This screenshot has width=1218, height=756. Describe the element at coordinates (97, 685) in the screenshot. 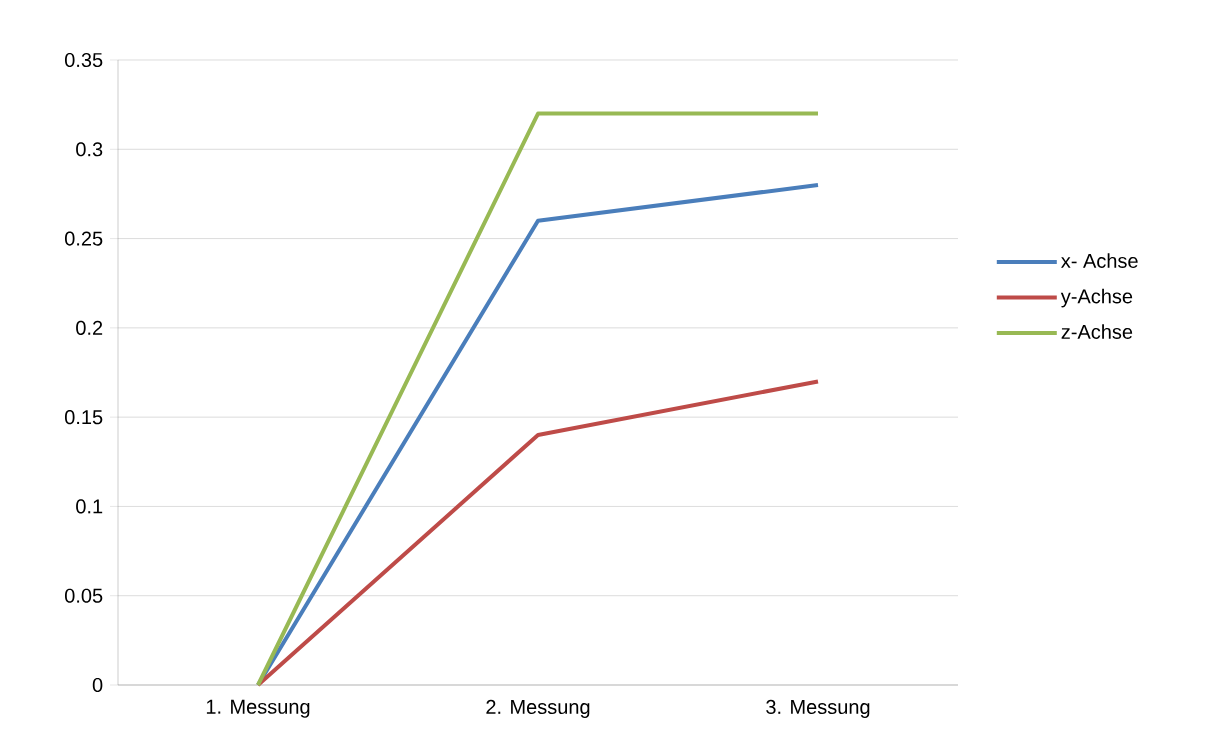

I see `y-tick-label: 0` at that location.